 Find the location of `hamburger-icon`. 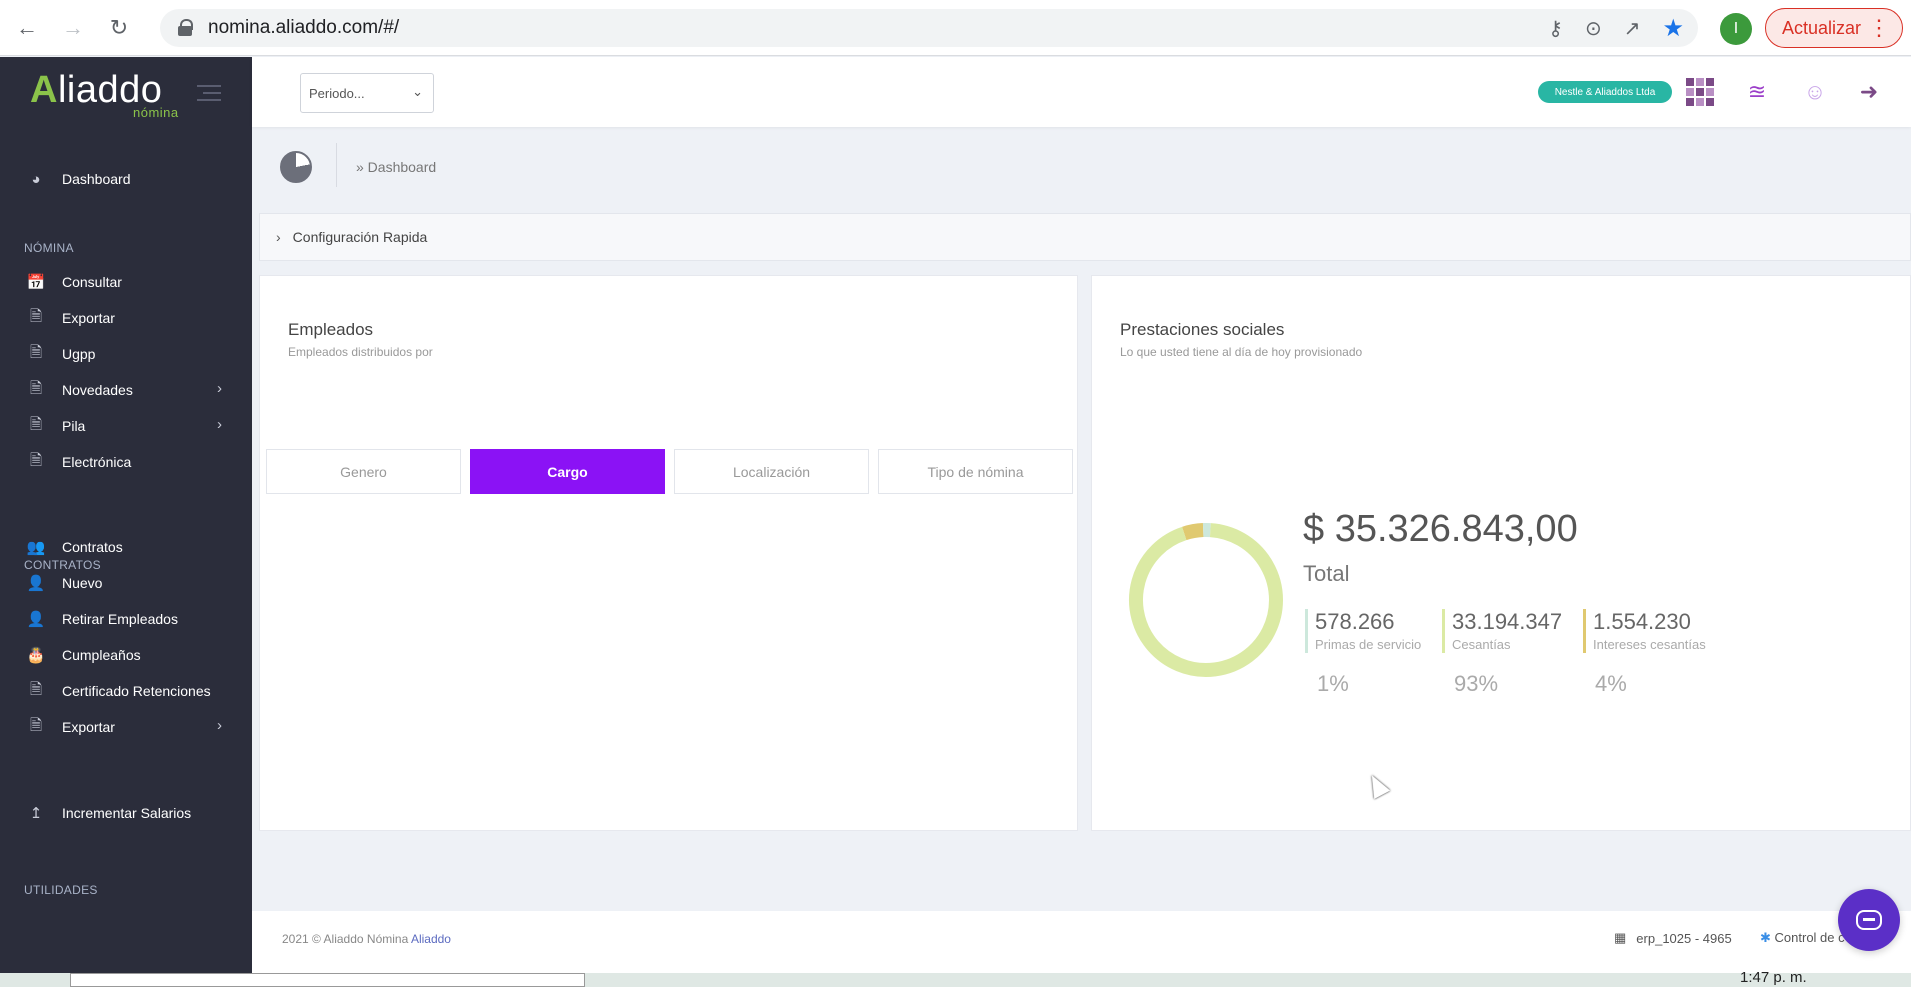

hamburger-icon is located at coordinates (209, 94).